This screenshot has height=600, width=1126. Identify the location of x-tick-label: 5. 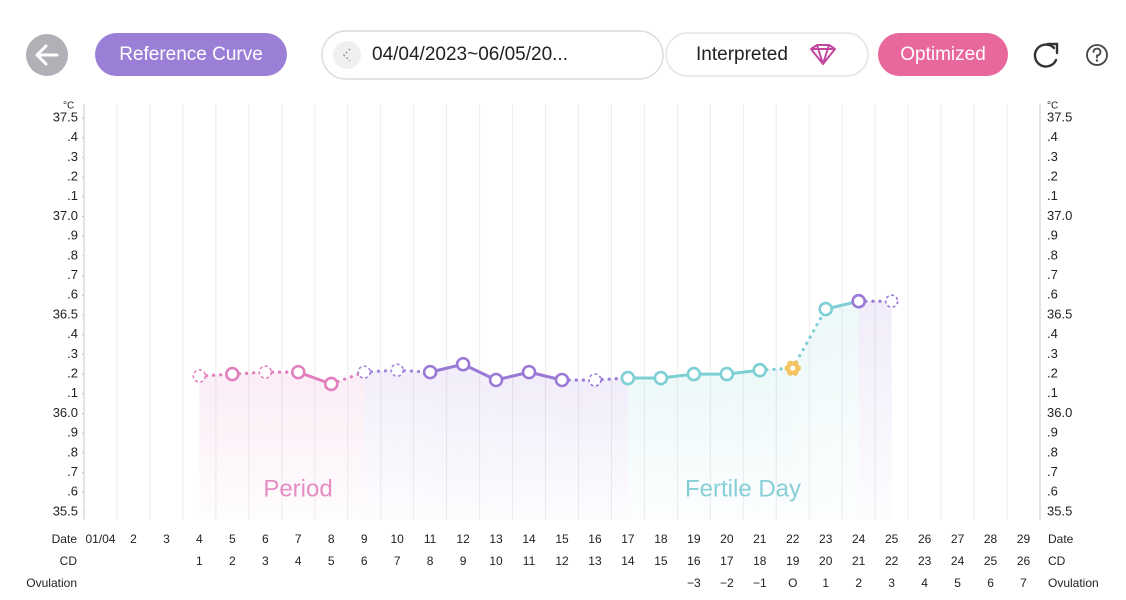
(232, 539).